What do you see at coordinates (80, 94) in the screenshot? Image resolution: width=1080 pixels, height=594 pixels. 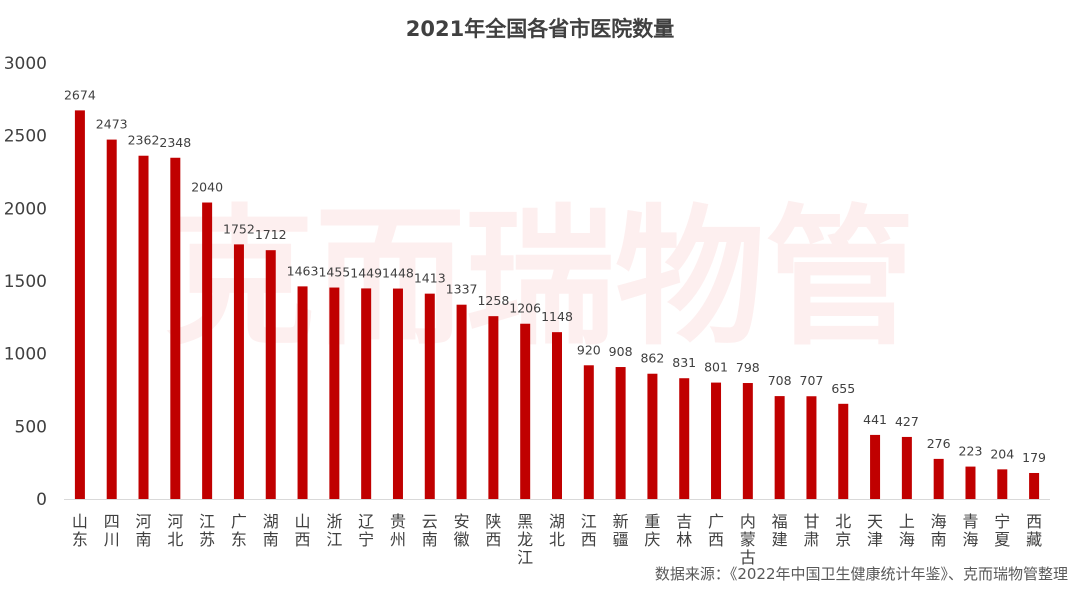 I see `data-label: 2674` at bounding box center [80, 94].